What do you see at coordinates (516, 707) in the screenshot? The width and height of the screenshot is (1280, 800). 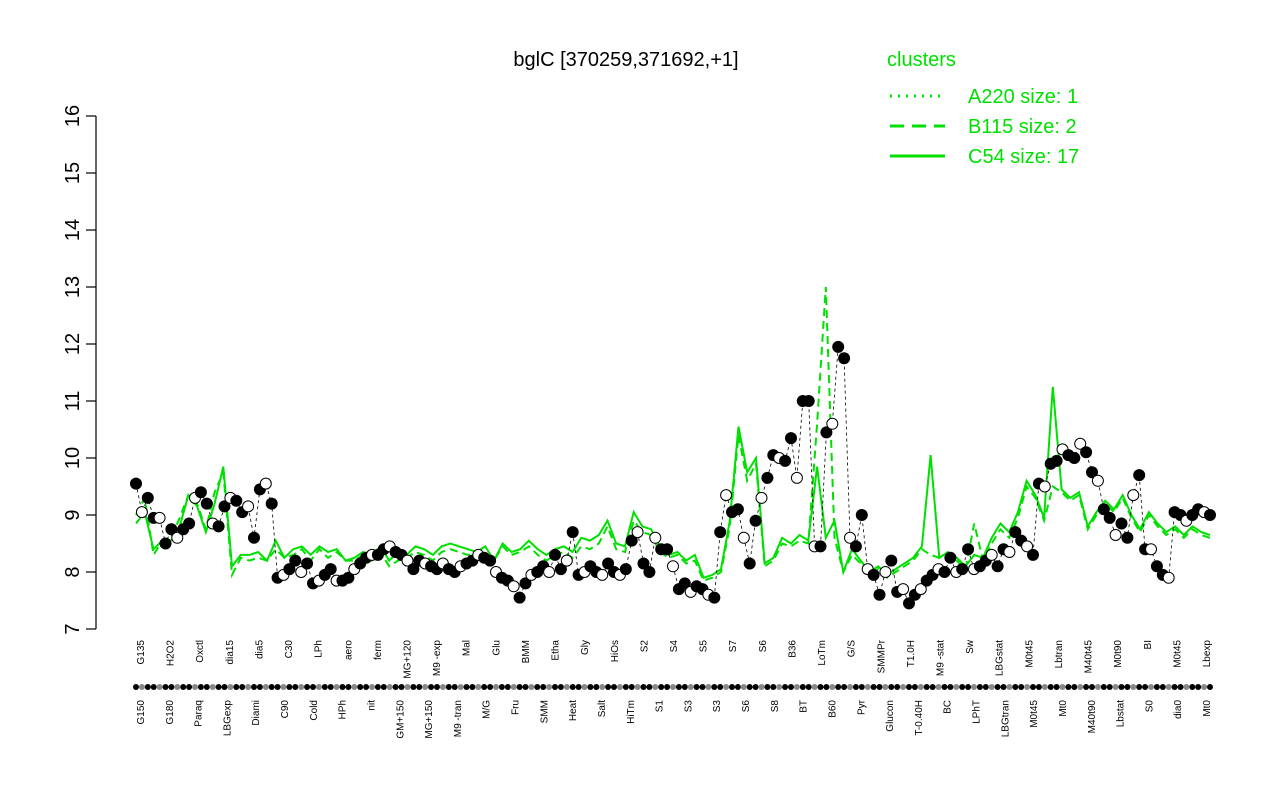 I see `x-tick-label-bottom: Fru` at bounding box center [516, 707].